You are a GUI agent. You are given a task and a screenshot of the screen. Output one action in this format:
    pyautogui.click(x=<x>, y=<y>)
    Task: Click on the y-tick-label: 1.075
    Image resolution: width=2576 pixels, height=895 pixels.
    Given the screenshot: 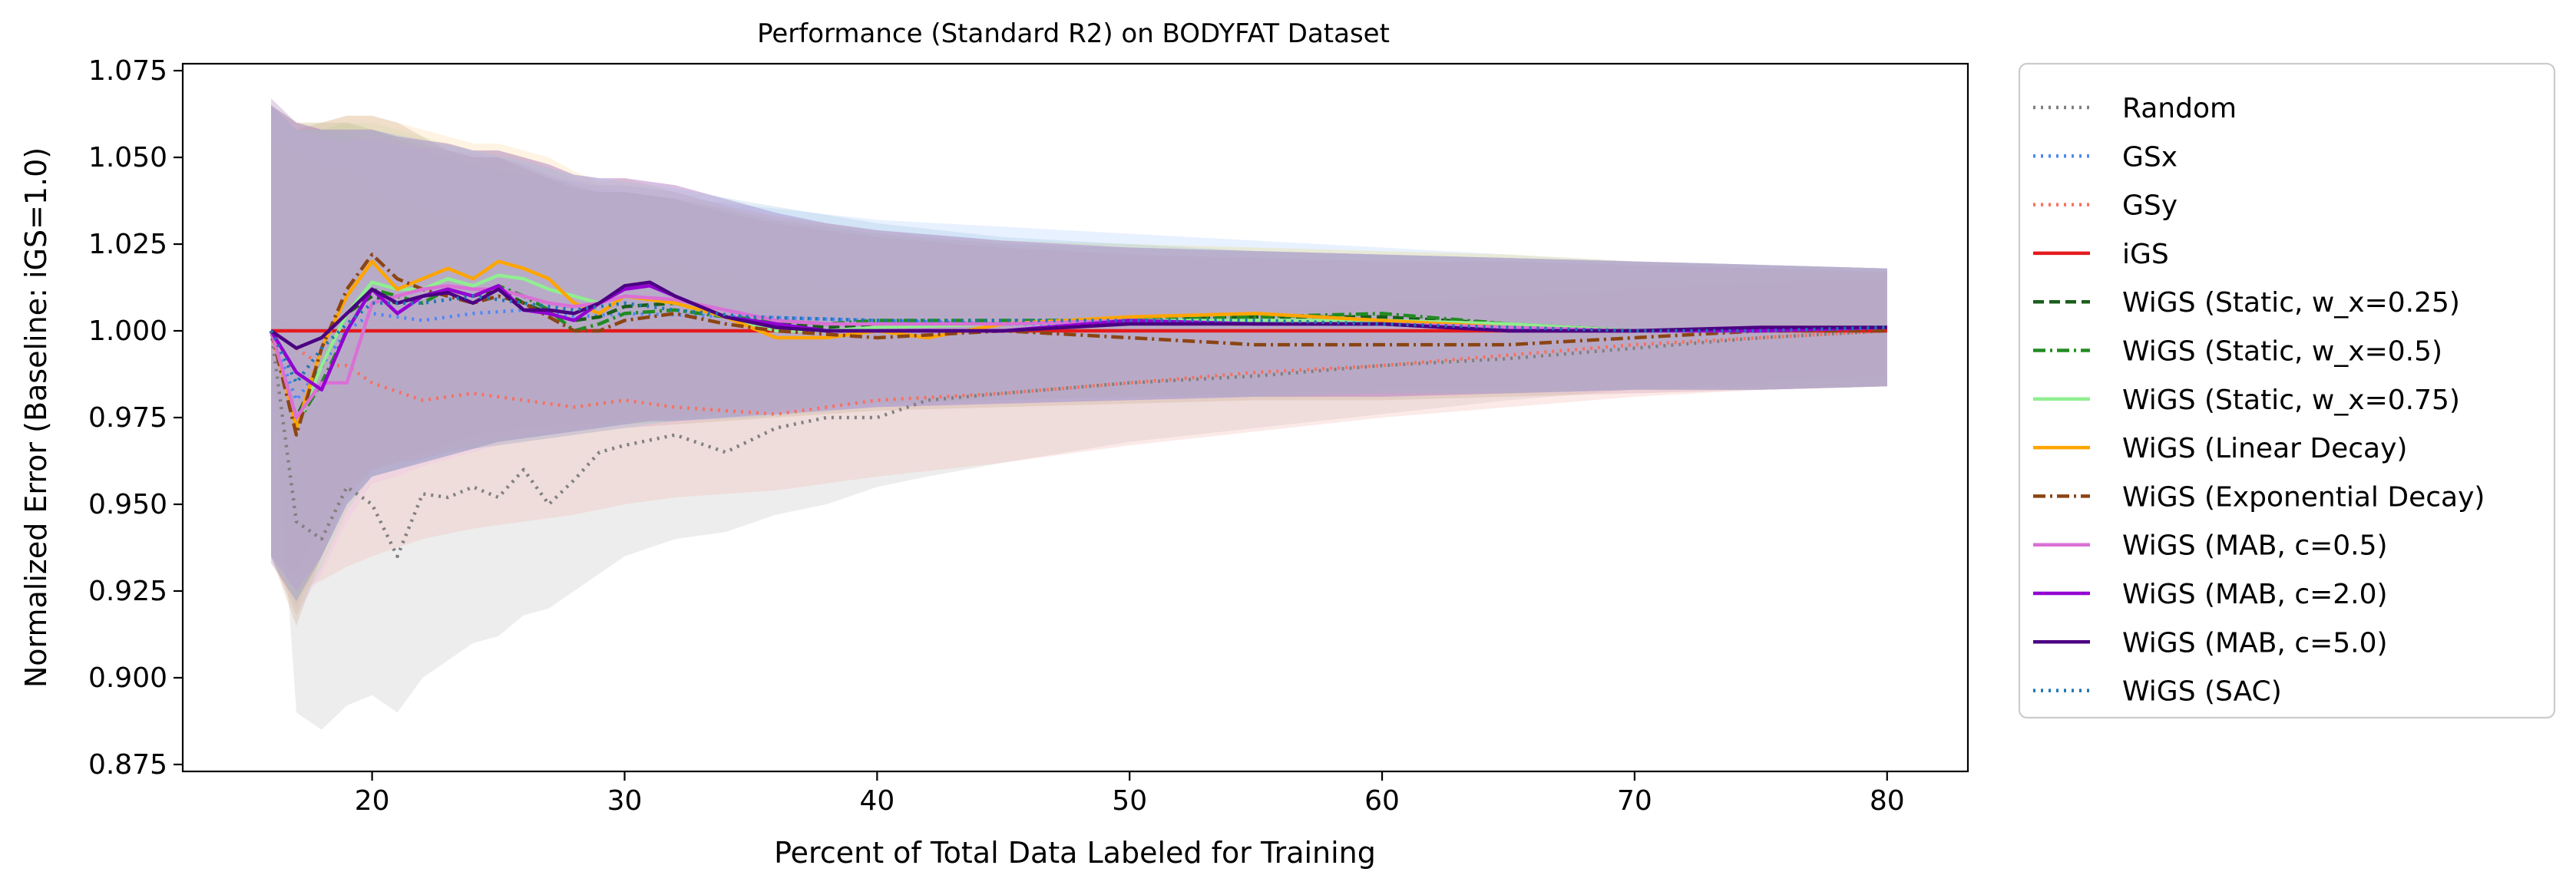 What is the action you would take?
    pyautogui.click(x=128, y=71)
    